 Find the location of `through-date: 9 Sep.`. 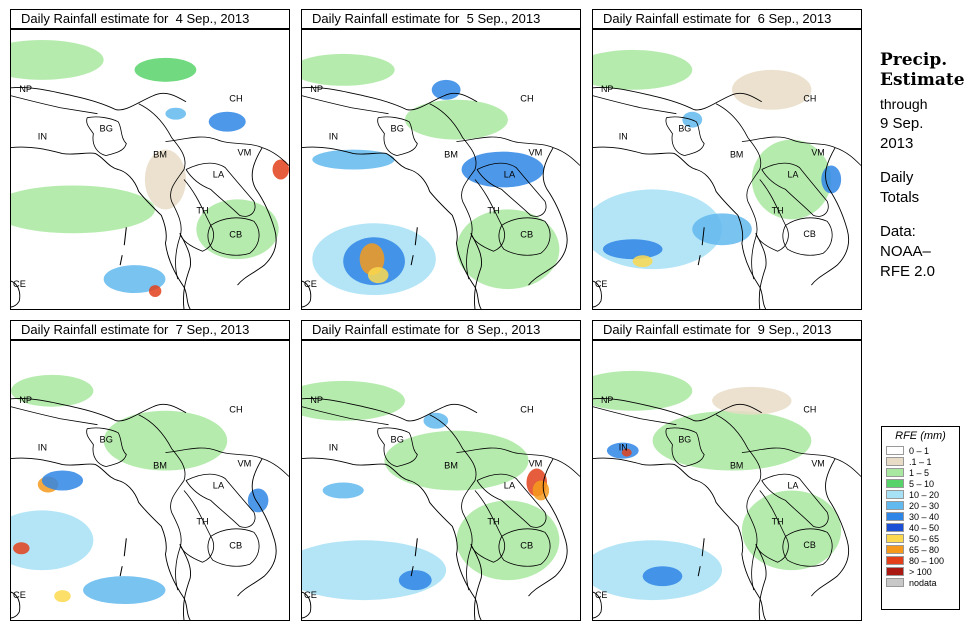

through-date: 9 Sep. is located at coordinates (902, 123).